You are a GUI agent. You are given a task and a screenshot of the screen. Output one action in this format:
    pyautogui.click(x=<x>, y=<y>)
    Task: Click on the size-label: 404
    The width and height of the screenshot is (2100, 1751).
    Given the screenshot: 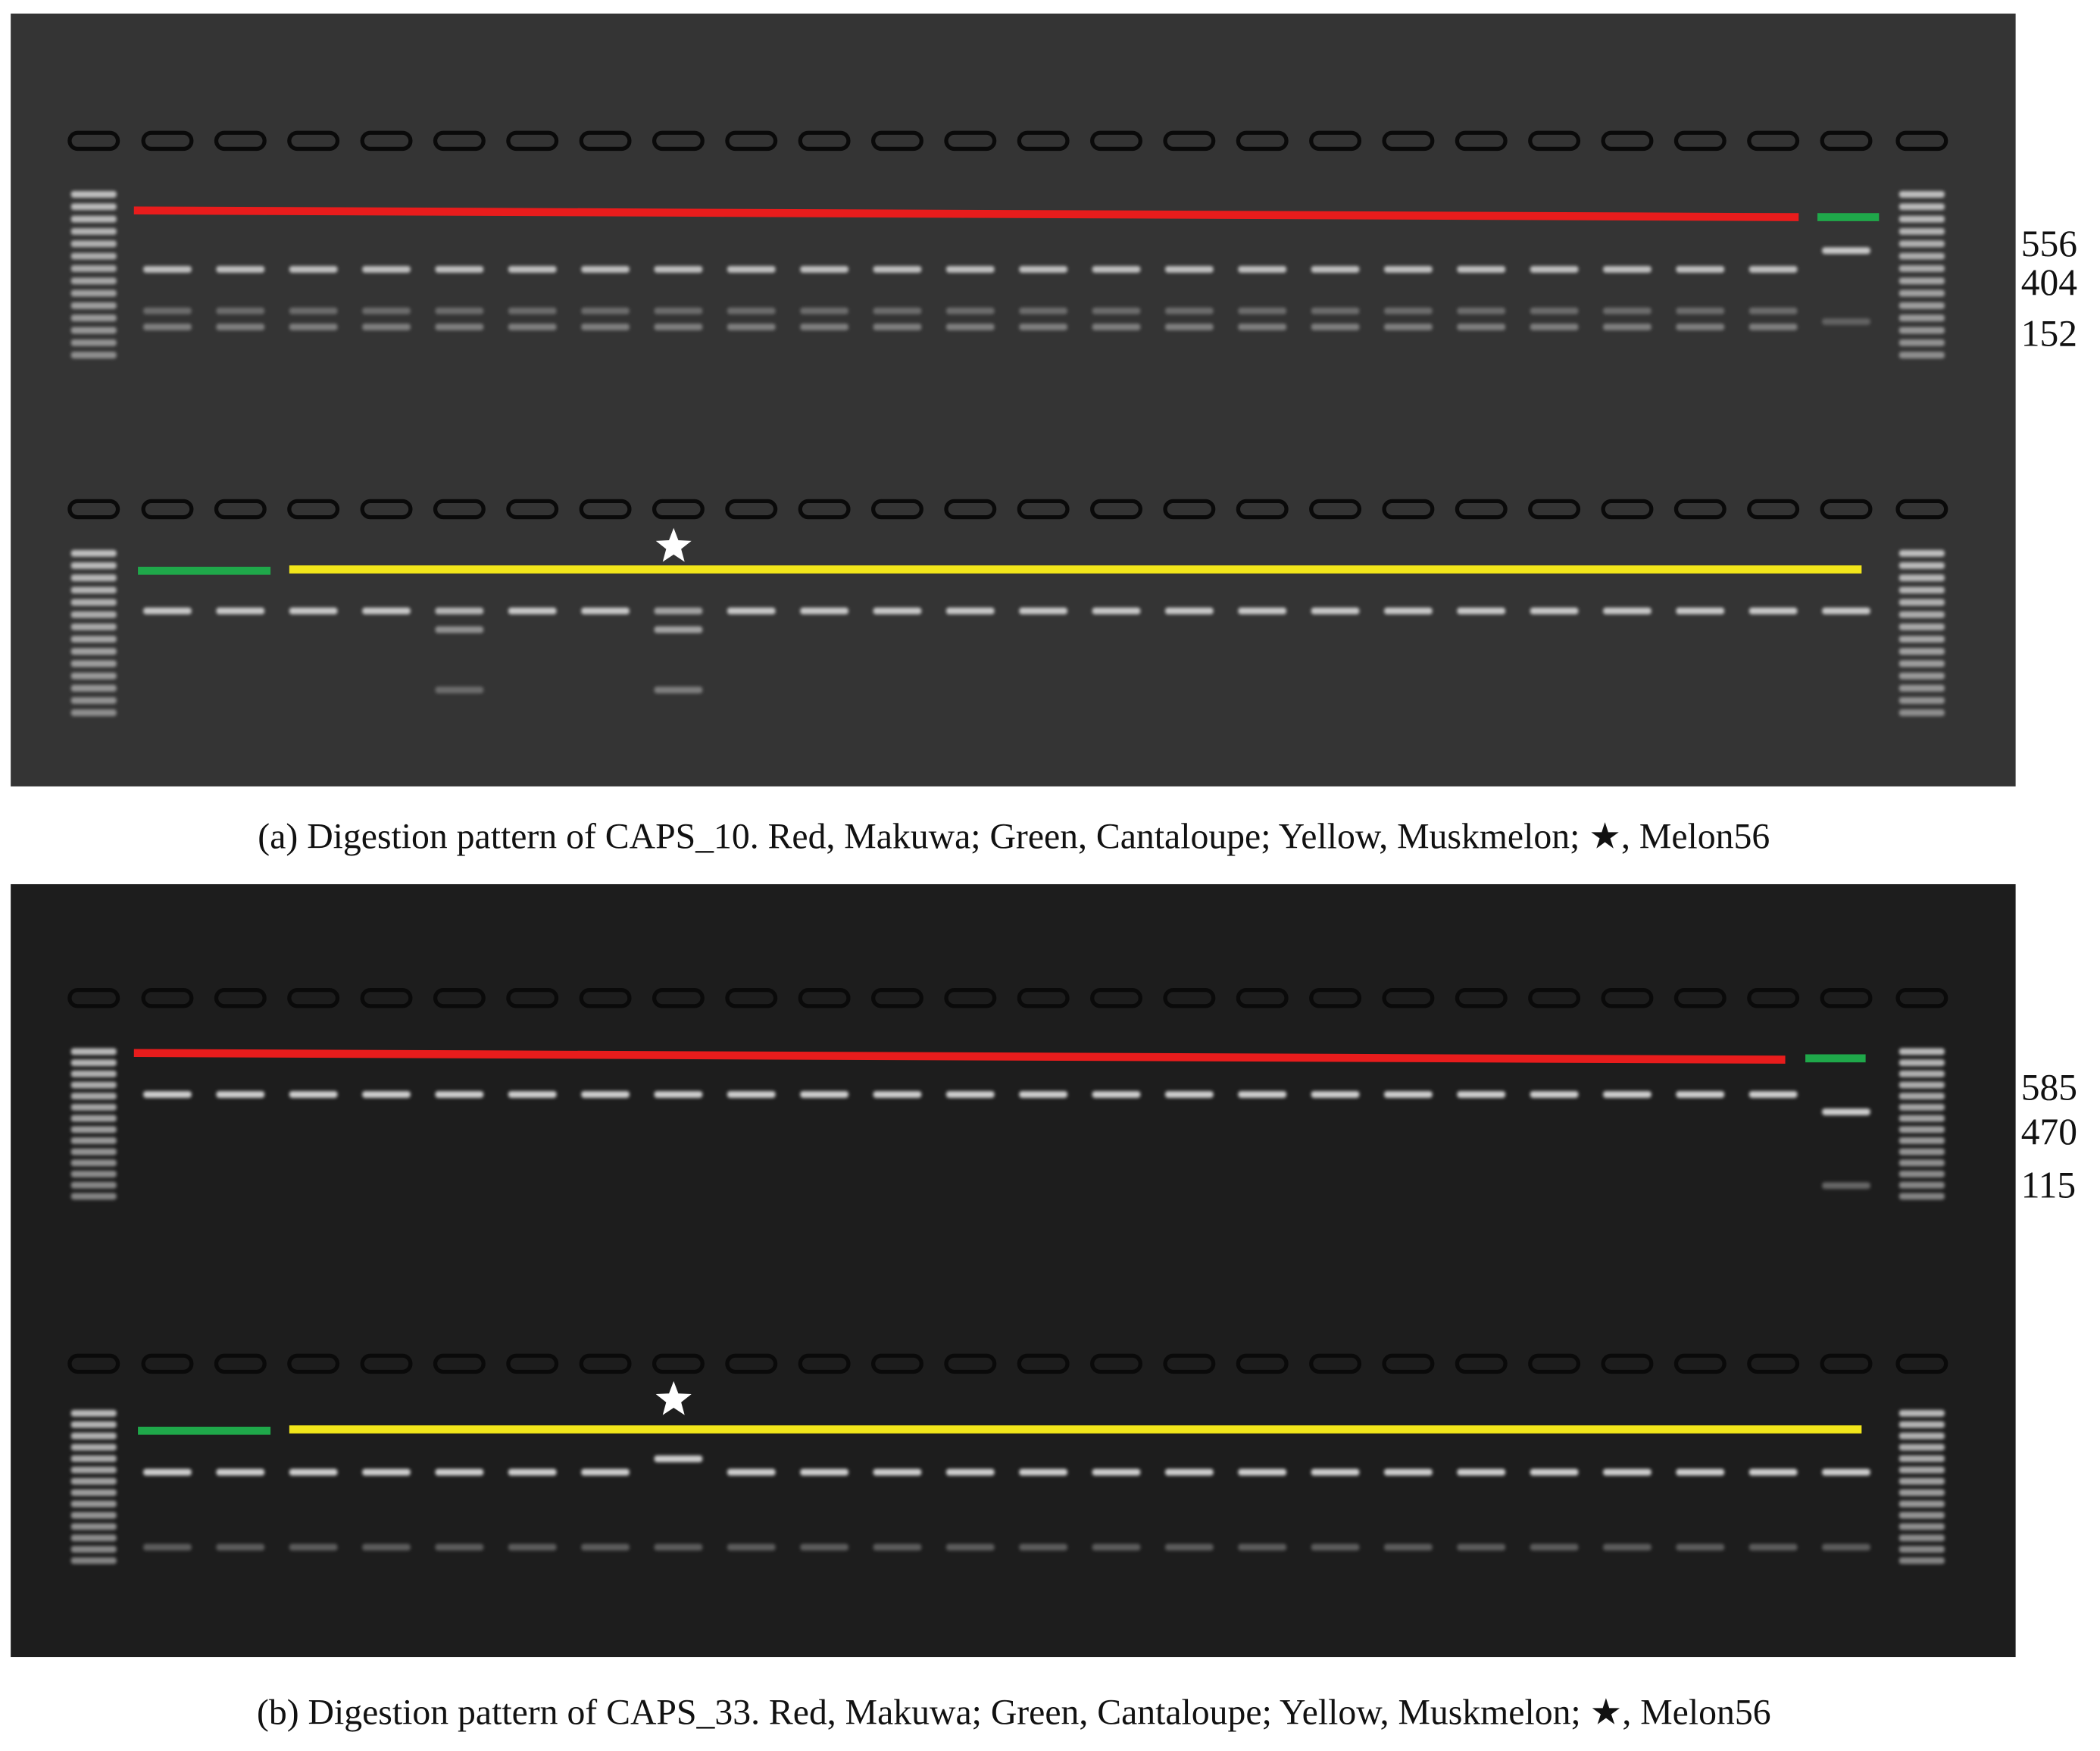 What is the action you would take?
    pyautogui.click(x=2049, y=282)
    